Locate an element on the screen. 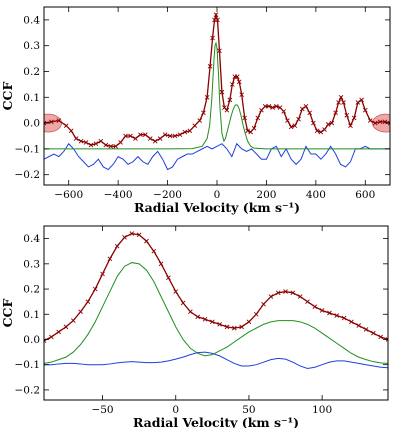 This screenshot has height=428, width=407. x-tick-label: −600 is located at coordinates (68, 195).